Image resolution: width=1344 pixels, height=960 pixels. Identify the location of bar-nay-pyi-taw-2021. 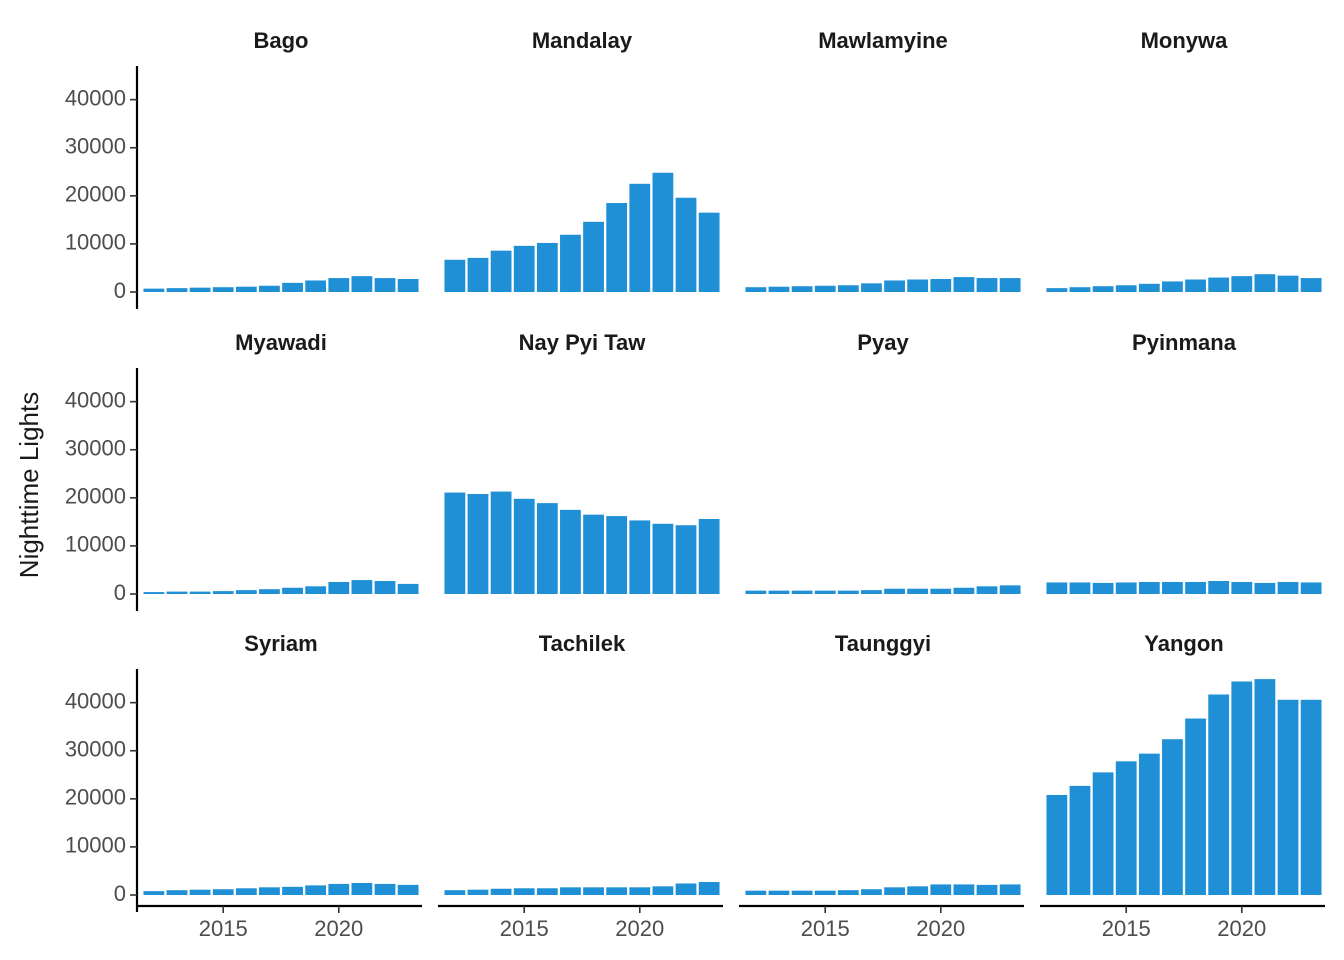
(663, 558).